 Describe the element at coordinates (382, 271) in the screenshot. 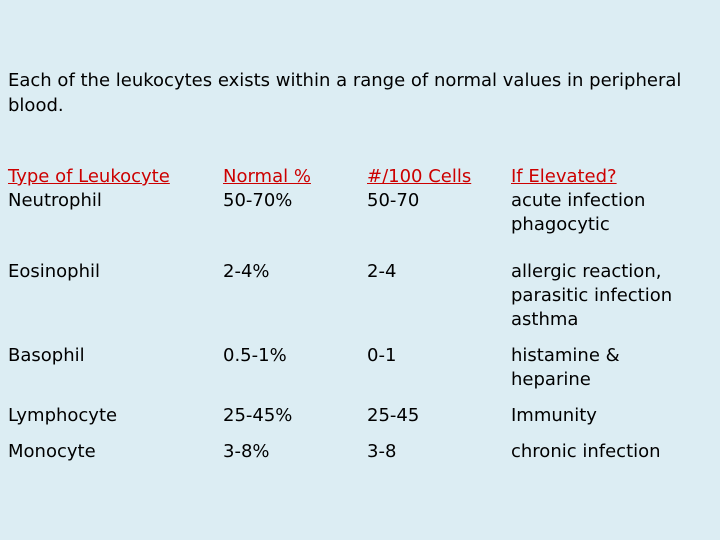

I see `row-count: 2-4` at that location.